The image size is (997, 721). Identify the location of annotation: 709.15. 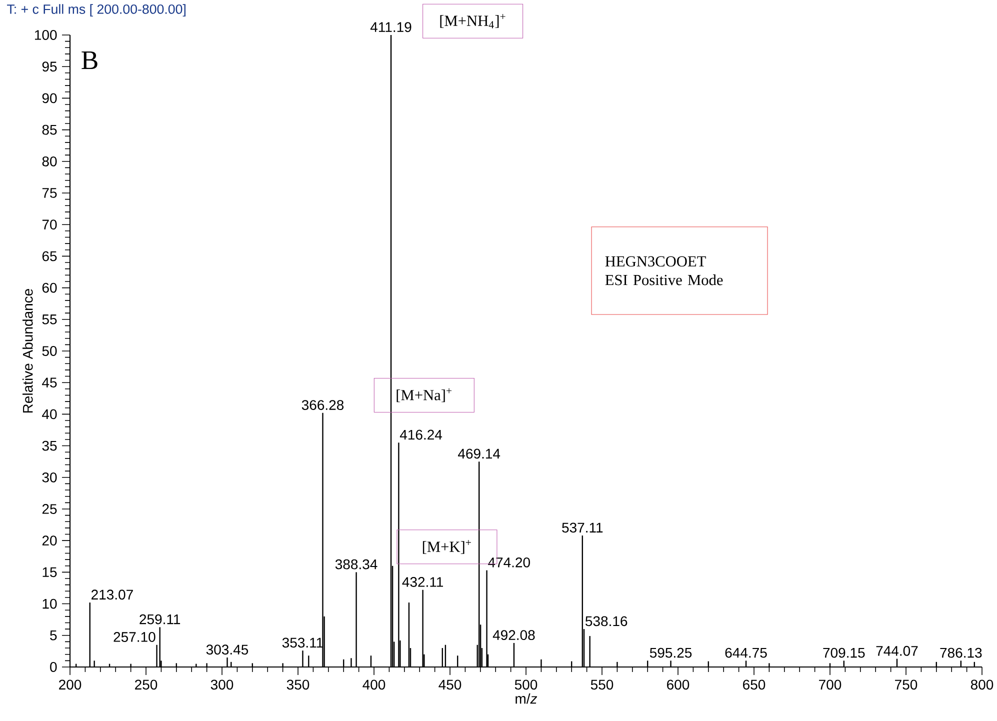
(844, 653).